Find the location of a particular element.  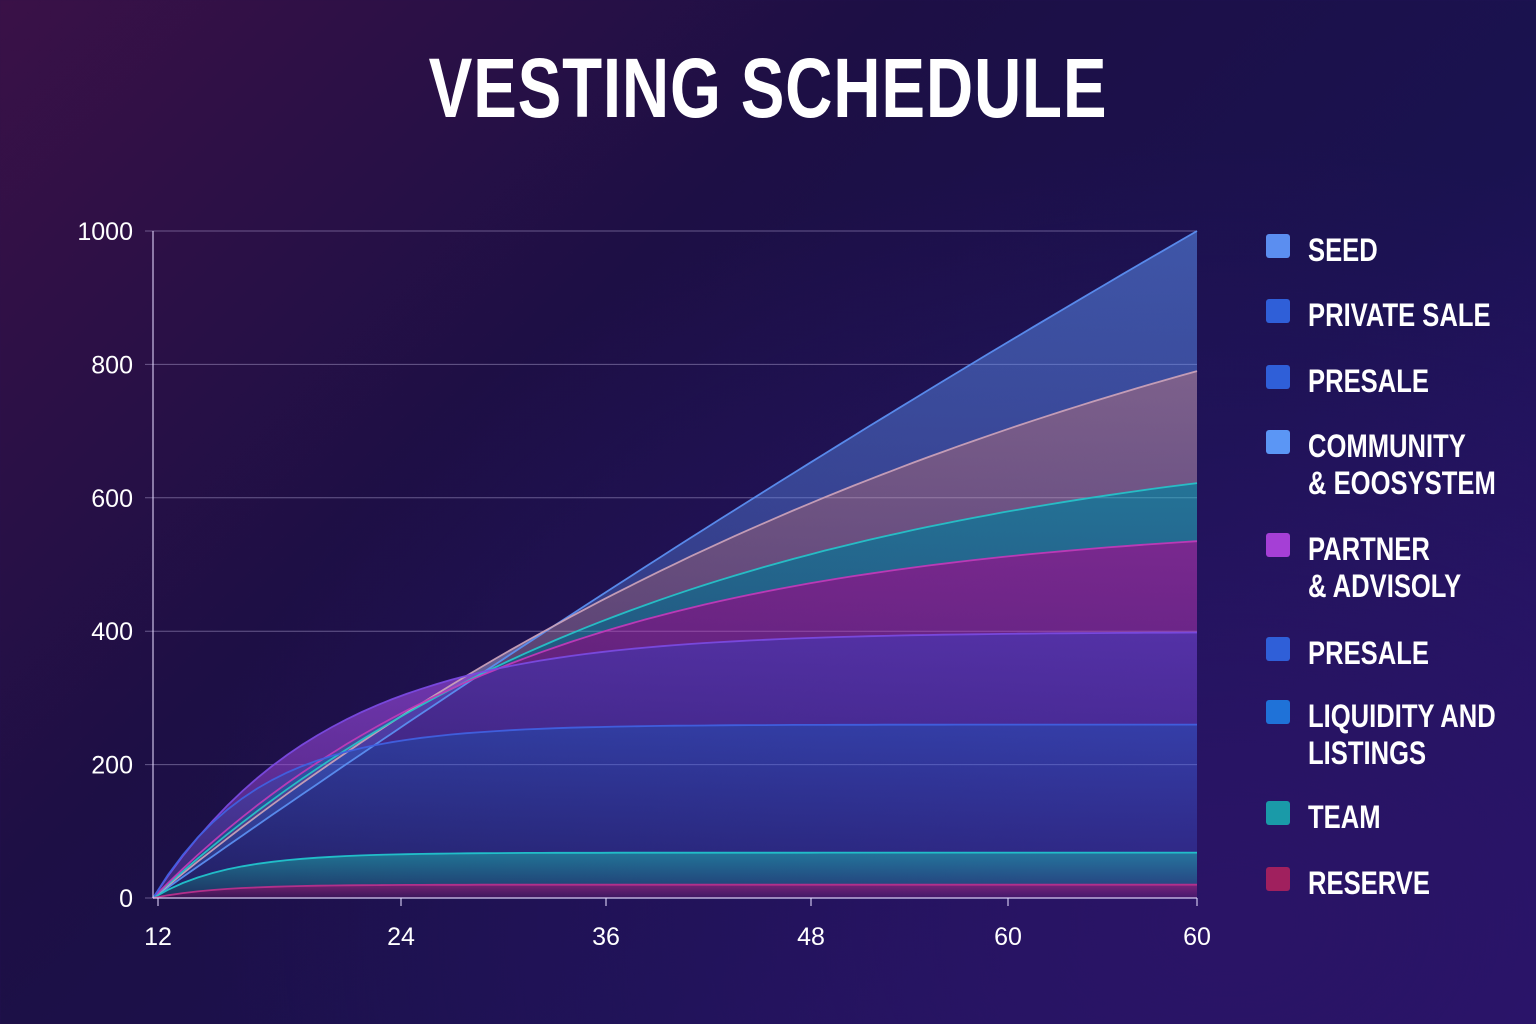

series-line-reserve is located at coordinates (674, 891).